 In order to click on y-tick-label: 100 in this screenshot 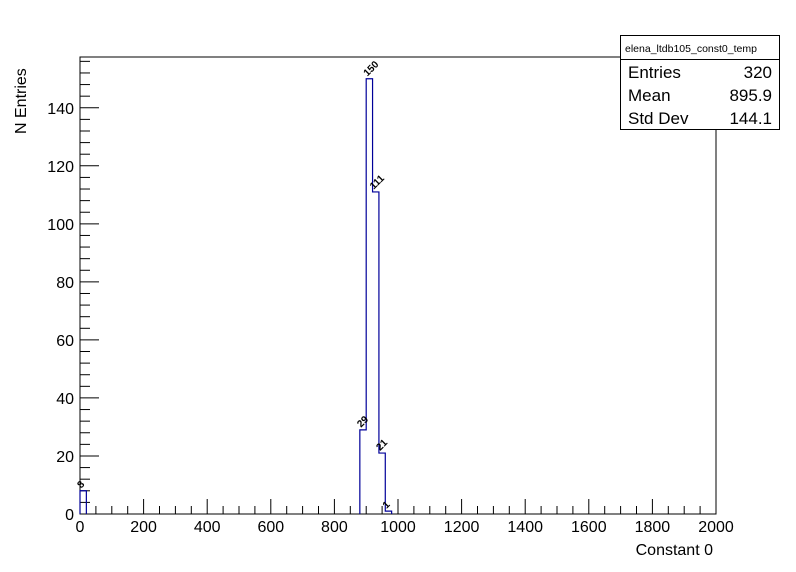, I will do `click(60, 225)`.